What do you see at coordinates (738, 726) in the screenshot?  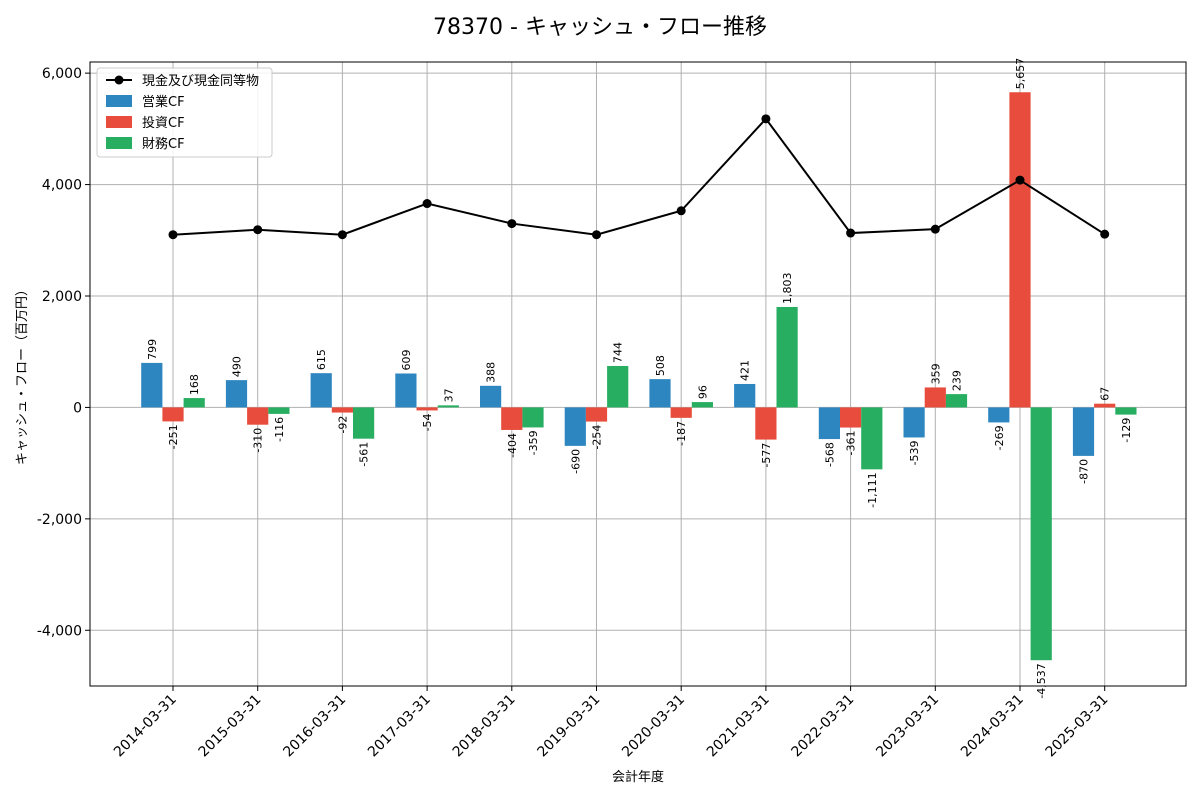 I see `x-tick-label: 2021-03-31` at bounding box center [738, 726].